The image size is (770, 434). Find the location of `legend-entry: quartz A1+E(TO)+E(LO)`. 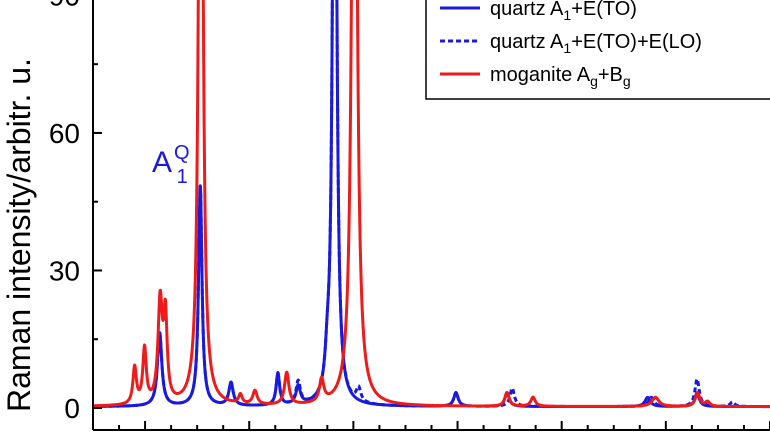

legend-entry: quartz A1+E(TO)+E(LO) is located at coordinates (596, 43).